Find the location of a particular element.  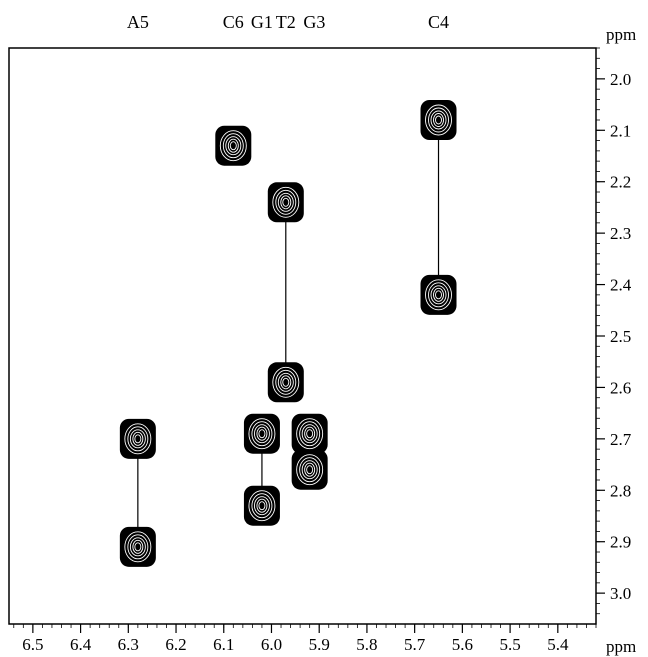

residue-label-g3: G3 is located at coordinates (314, 22).